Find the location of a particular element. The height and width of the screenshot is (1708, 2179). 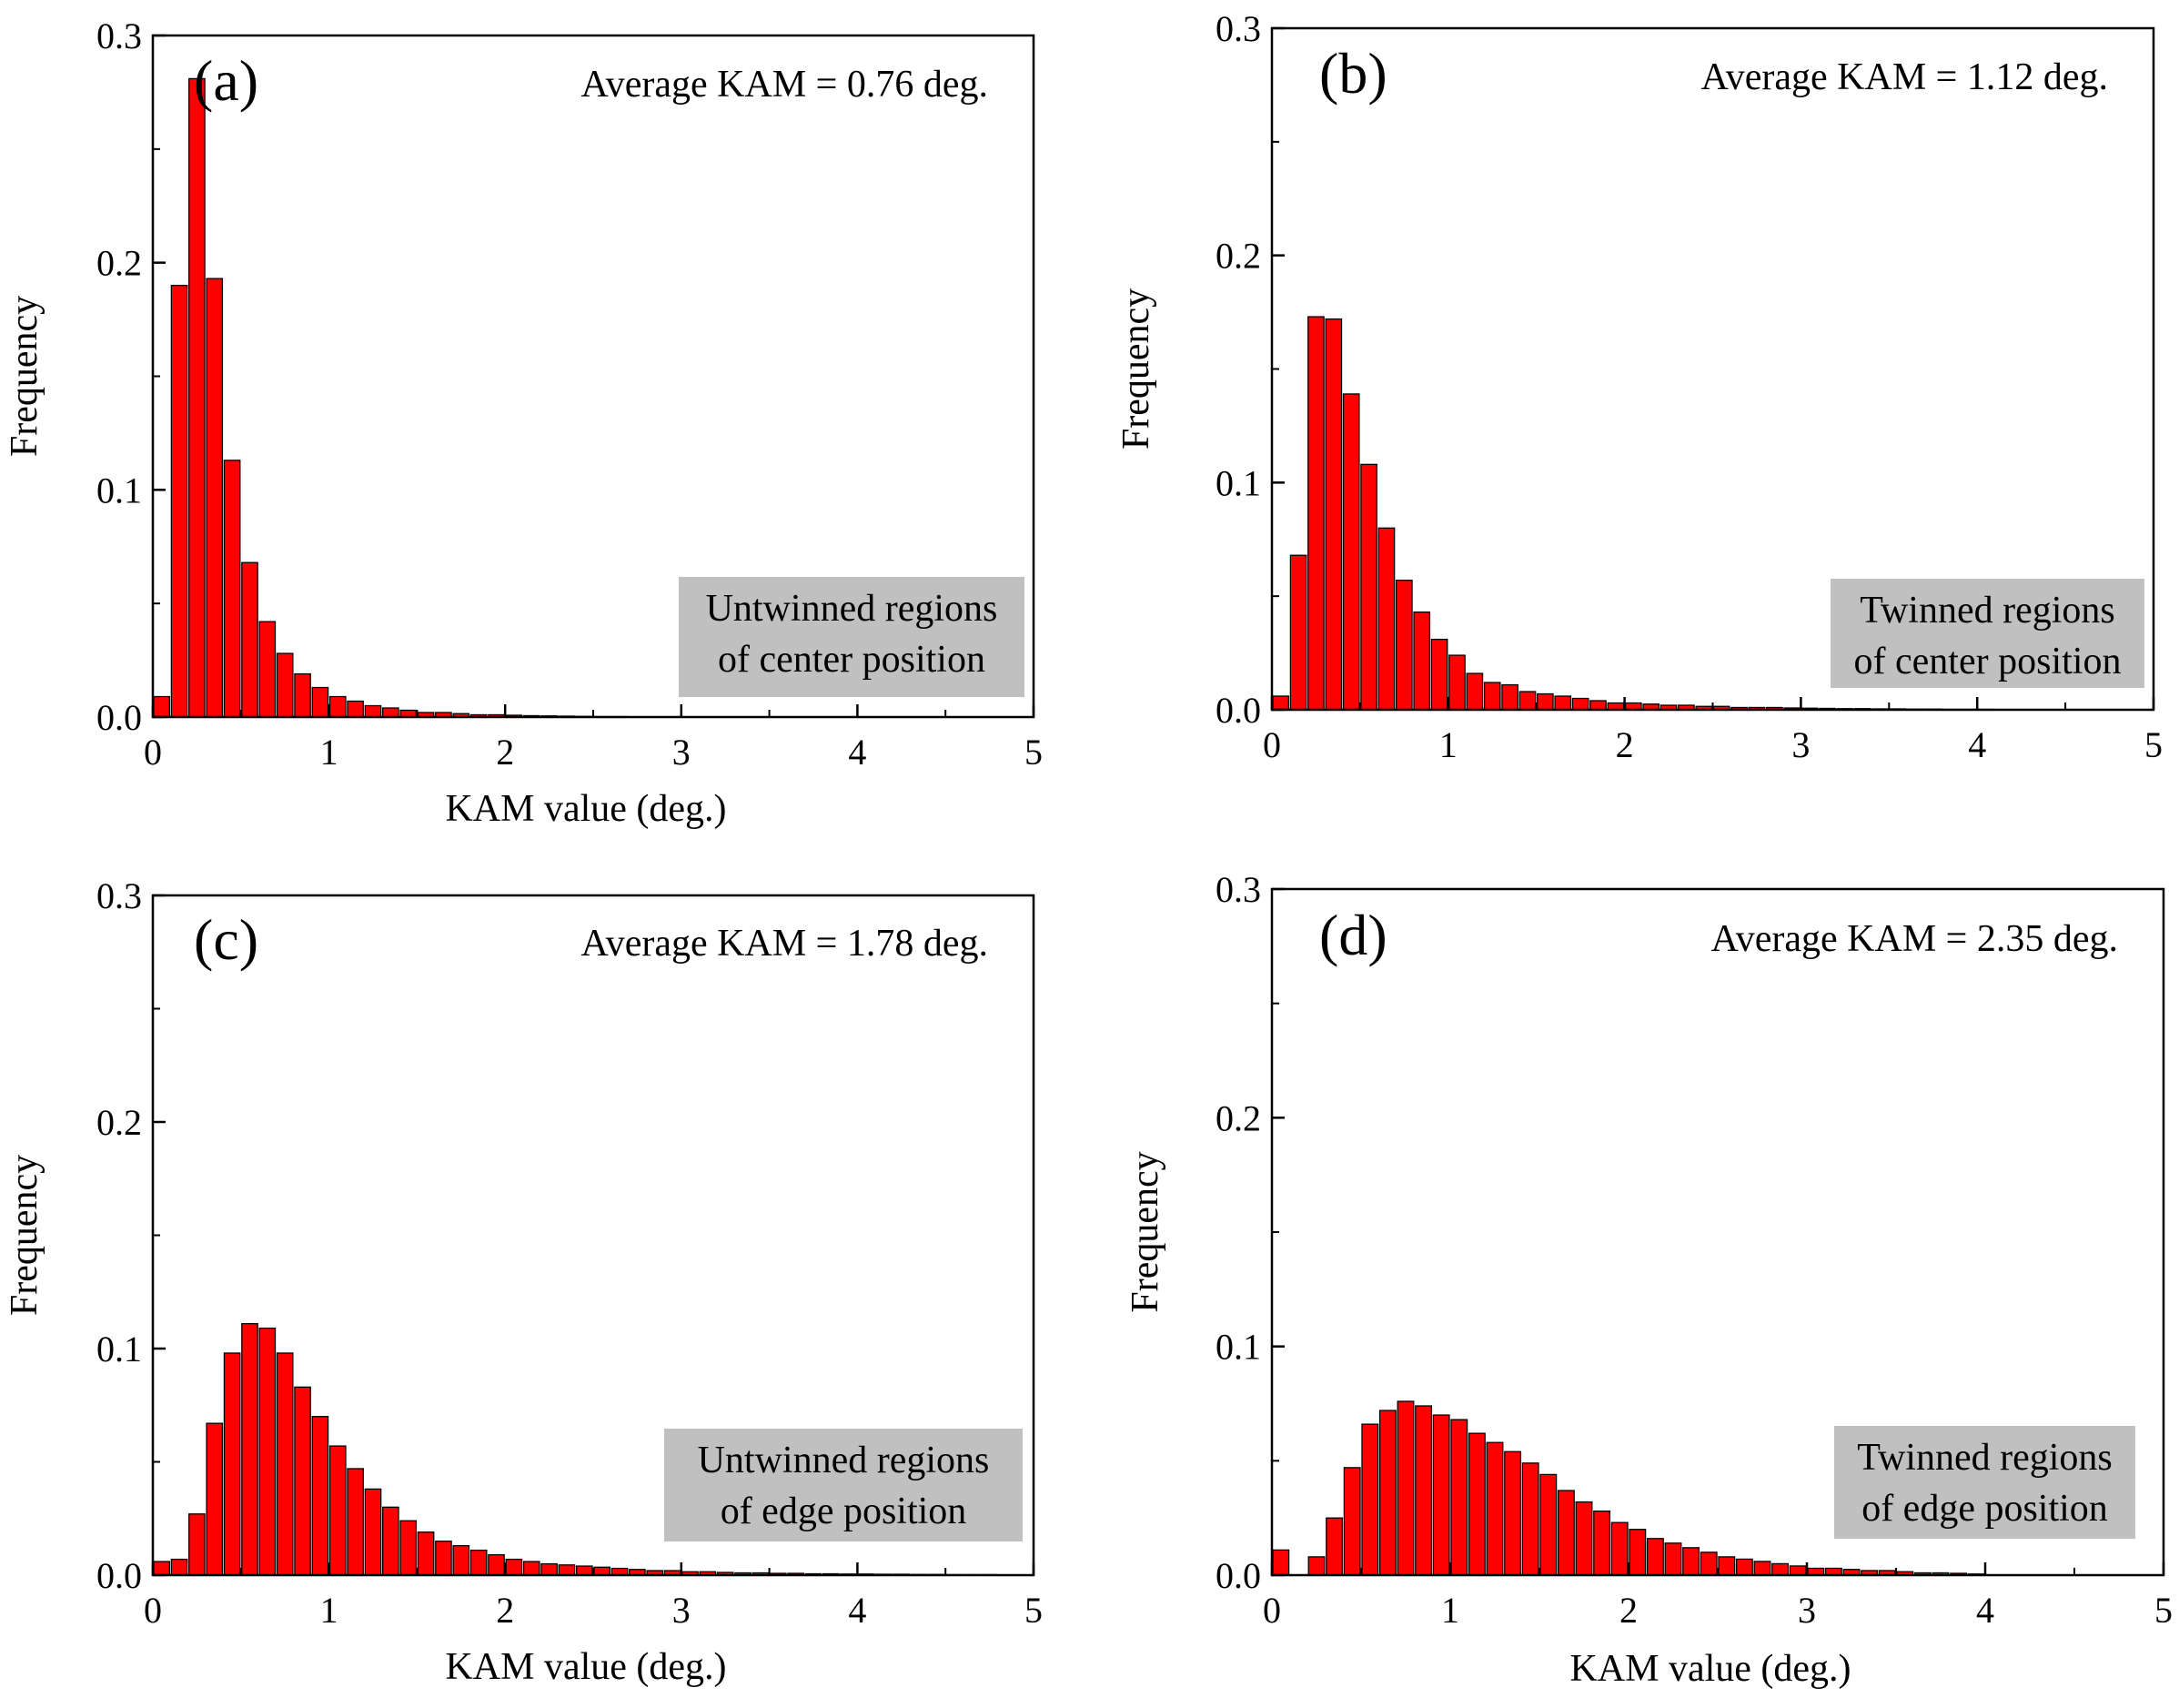

legend-text: Untwinned regions is located at coordinates (852, 609).